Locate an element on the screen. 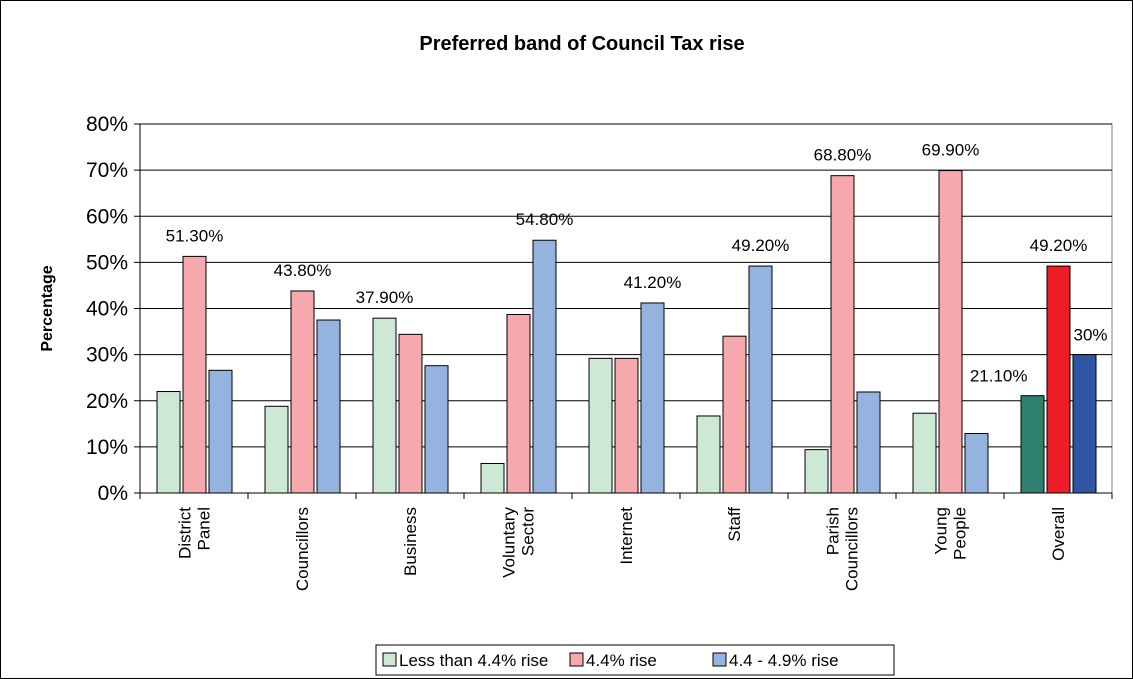 Image resolution: width=1133 pixels, height=679 pixels. category-label: Internet is located at coordinates (626, 536).